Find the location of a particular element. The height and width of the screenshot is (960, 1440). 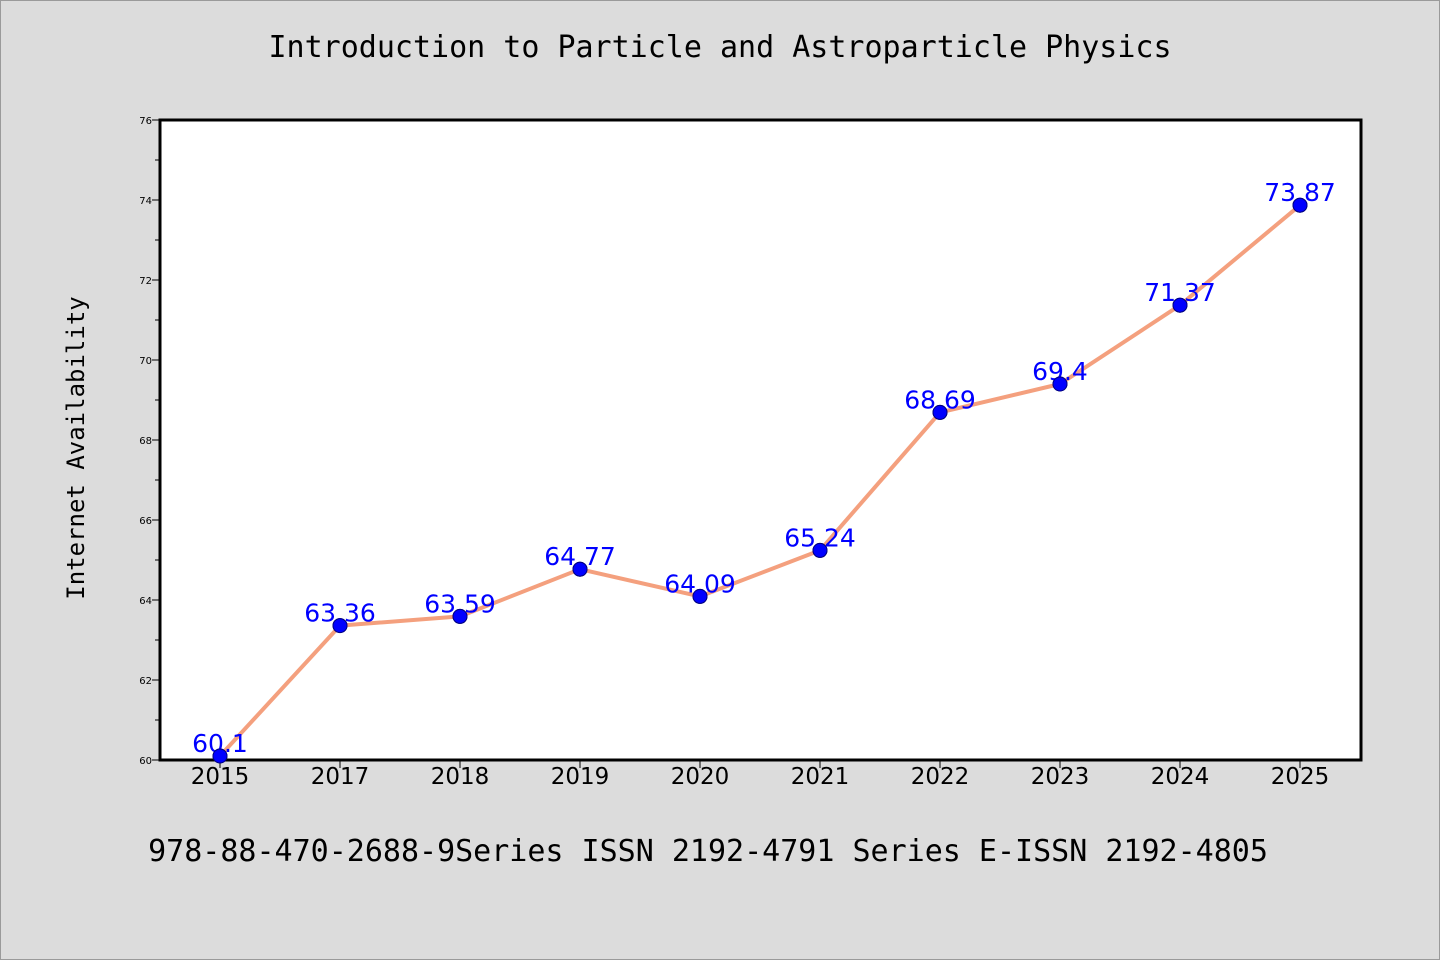

x-tick-label: 2024 is located at coordinates (1180, 777).